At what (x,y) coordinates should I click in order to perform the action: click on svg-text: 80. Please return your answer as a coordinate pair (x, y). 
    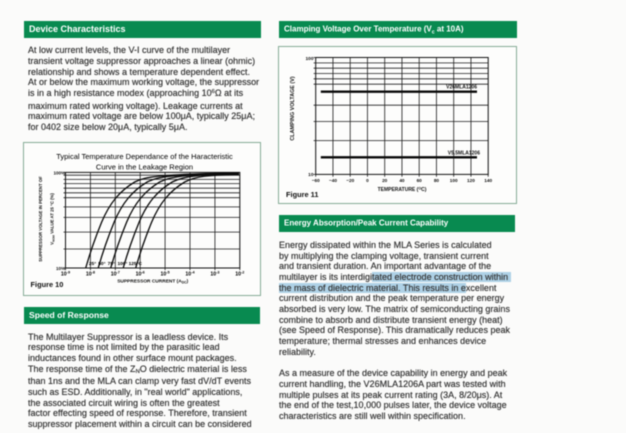
    Looking at the image, I should click on (437, 180).